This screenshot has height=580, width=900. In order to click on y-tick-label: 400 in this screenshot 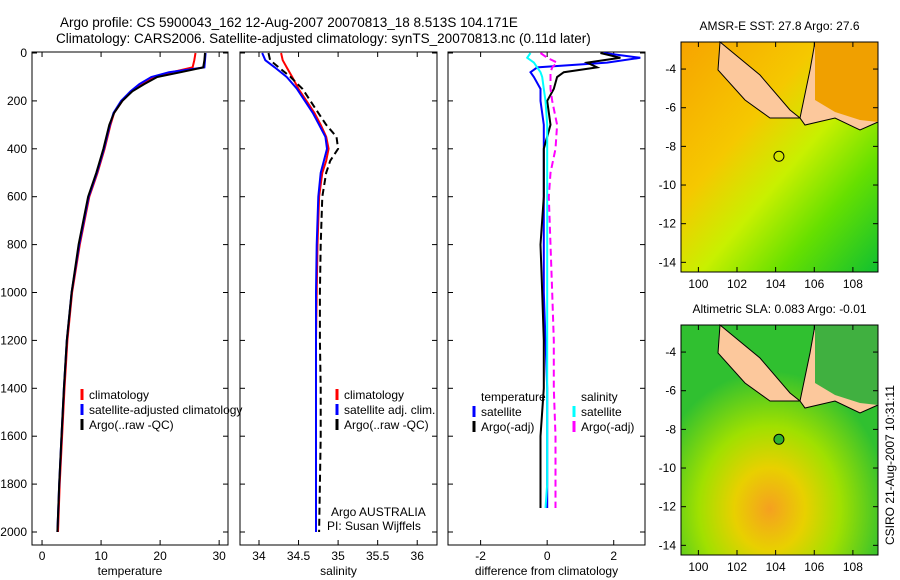, I will do `click(17, 149)`.